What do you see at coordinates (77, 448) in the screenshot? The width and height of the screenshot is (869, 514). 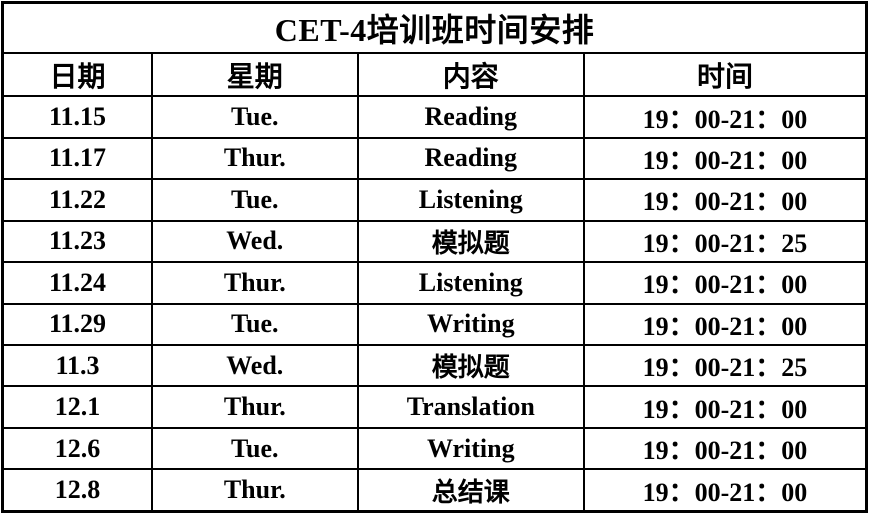 I see `cell-date: 12.6` at bounding box center [77, 448].